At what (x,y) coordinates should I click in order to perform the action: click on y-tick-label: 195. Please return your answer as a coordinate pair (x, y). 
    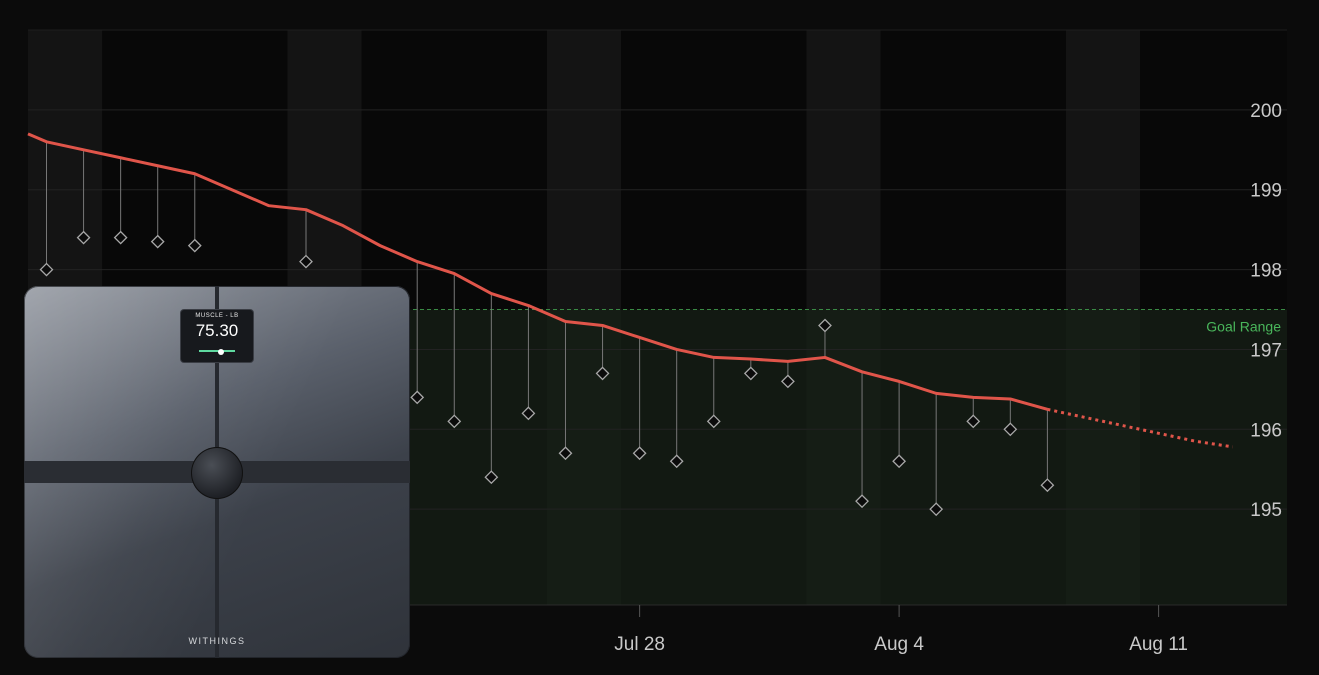
    Looking at the image, I should click on (1266, 510).